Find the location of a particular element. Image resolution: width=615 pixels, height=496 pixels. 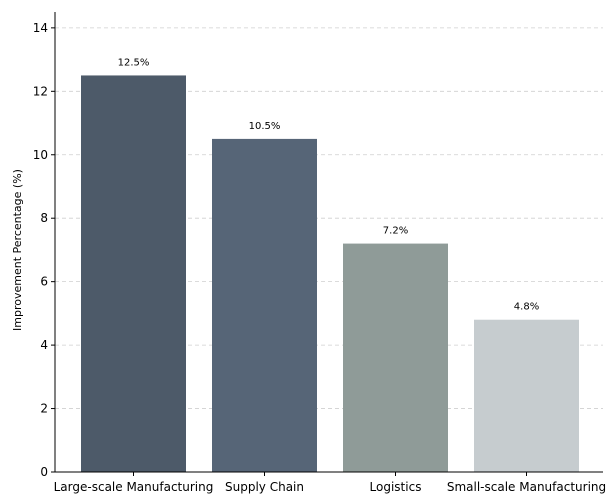

y-tick-label-10: 10 is located at coordinates (40, 155).